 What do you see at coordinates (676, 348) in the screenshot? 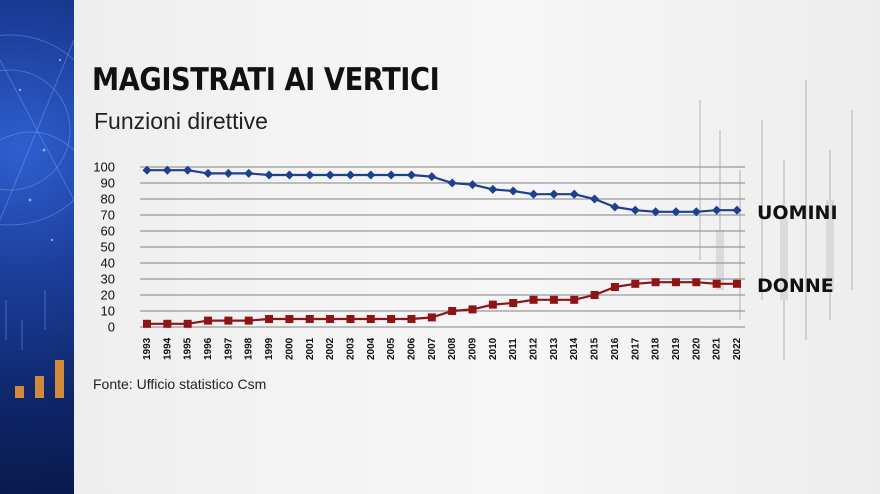
I see `x-tick-label: 2019` at bounding box center [676, 348].